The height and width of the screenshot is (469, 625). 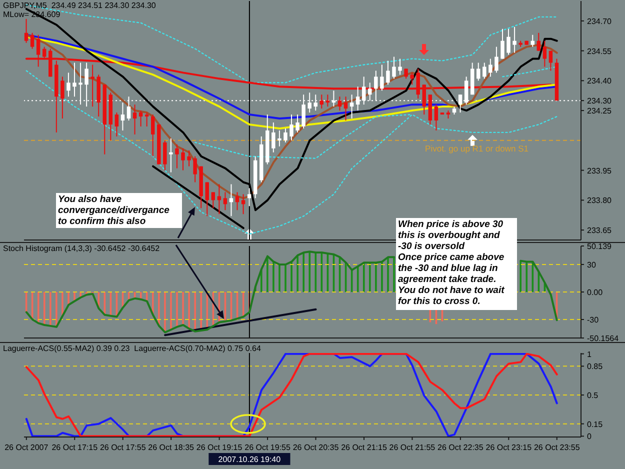 I want to click on x-tick-label: 26 Oct 21:15, so click(x=364, y=447).